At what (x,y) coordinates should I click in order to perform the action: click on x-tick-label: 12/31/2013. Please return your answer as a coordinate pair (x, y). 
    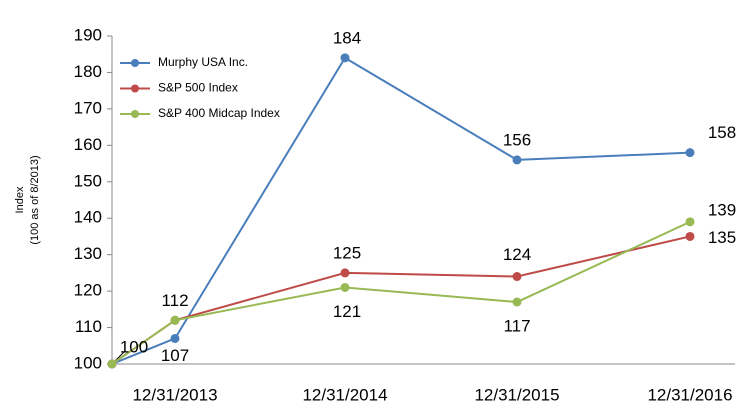
    Looking at the image, I should click on (174, 394).